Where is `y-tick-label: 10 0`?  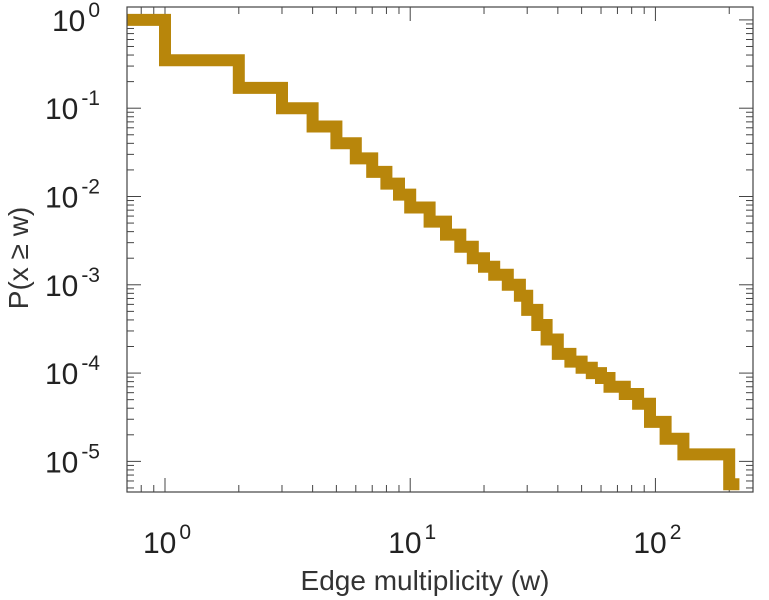 y-tick-label: 10 0 is located at coordinates (76, 19).